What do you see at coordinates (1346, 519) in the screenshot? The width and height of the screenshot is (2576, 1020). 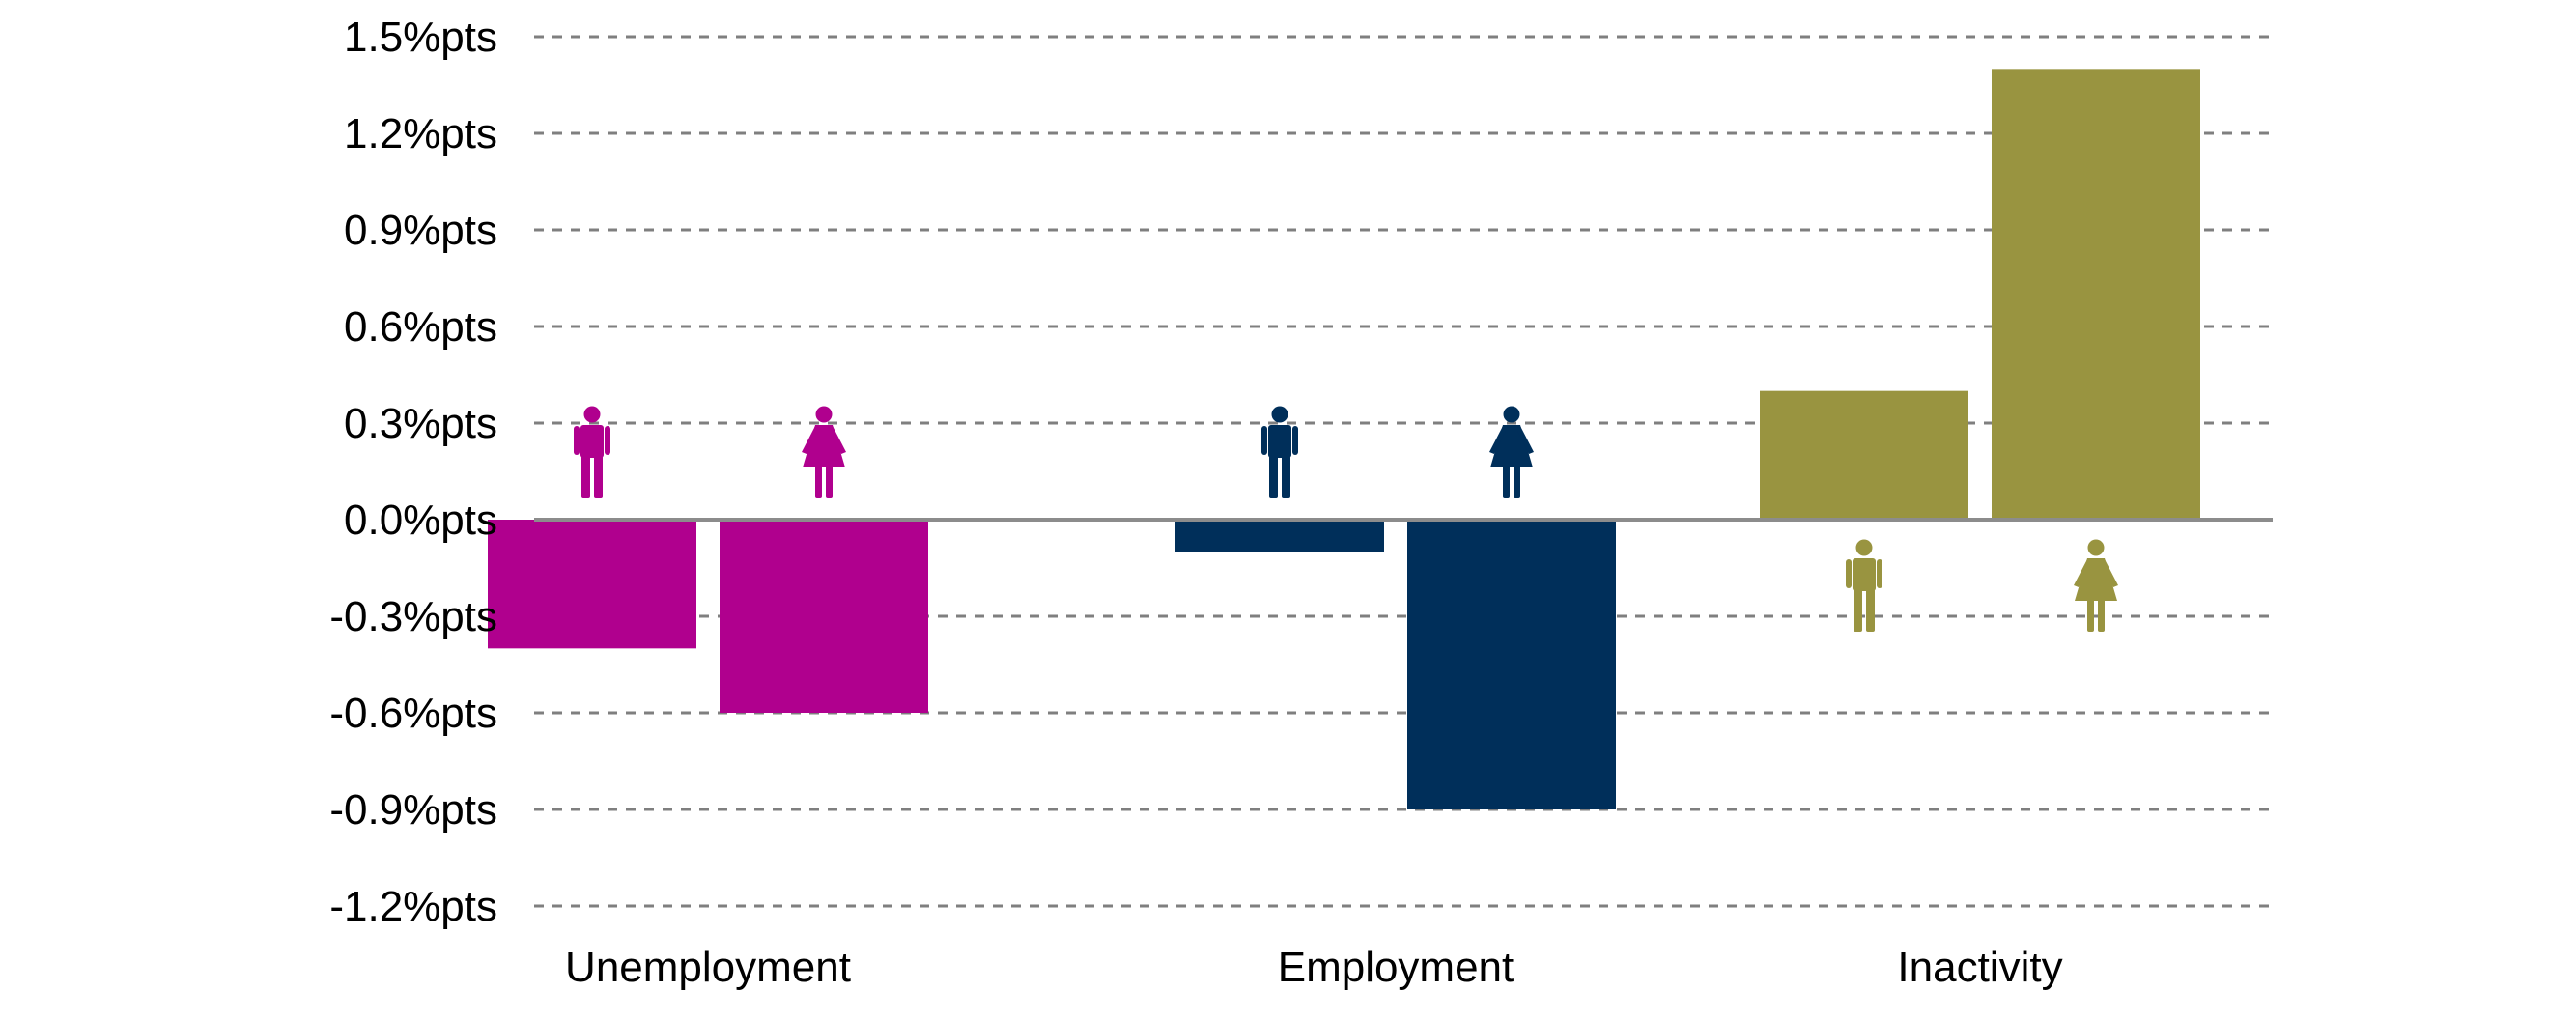 I see `gender-icons` at bounding box center [1346, 519].